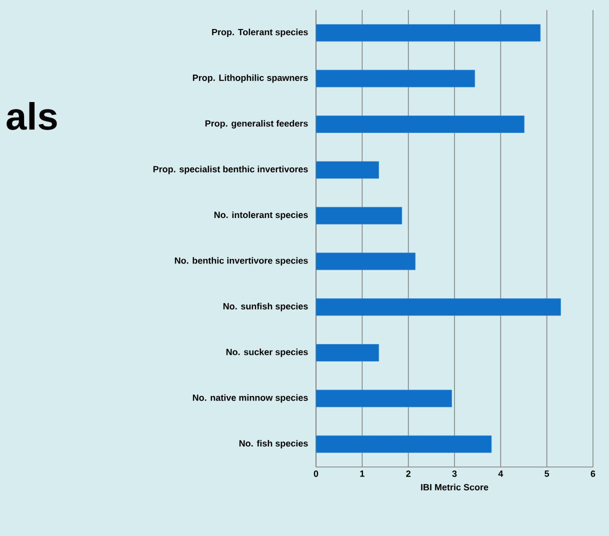  I want to click on x-tick-label: 5, so click(547, 473).